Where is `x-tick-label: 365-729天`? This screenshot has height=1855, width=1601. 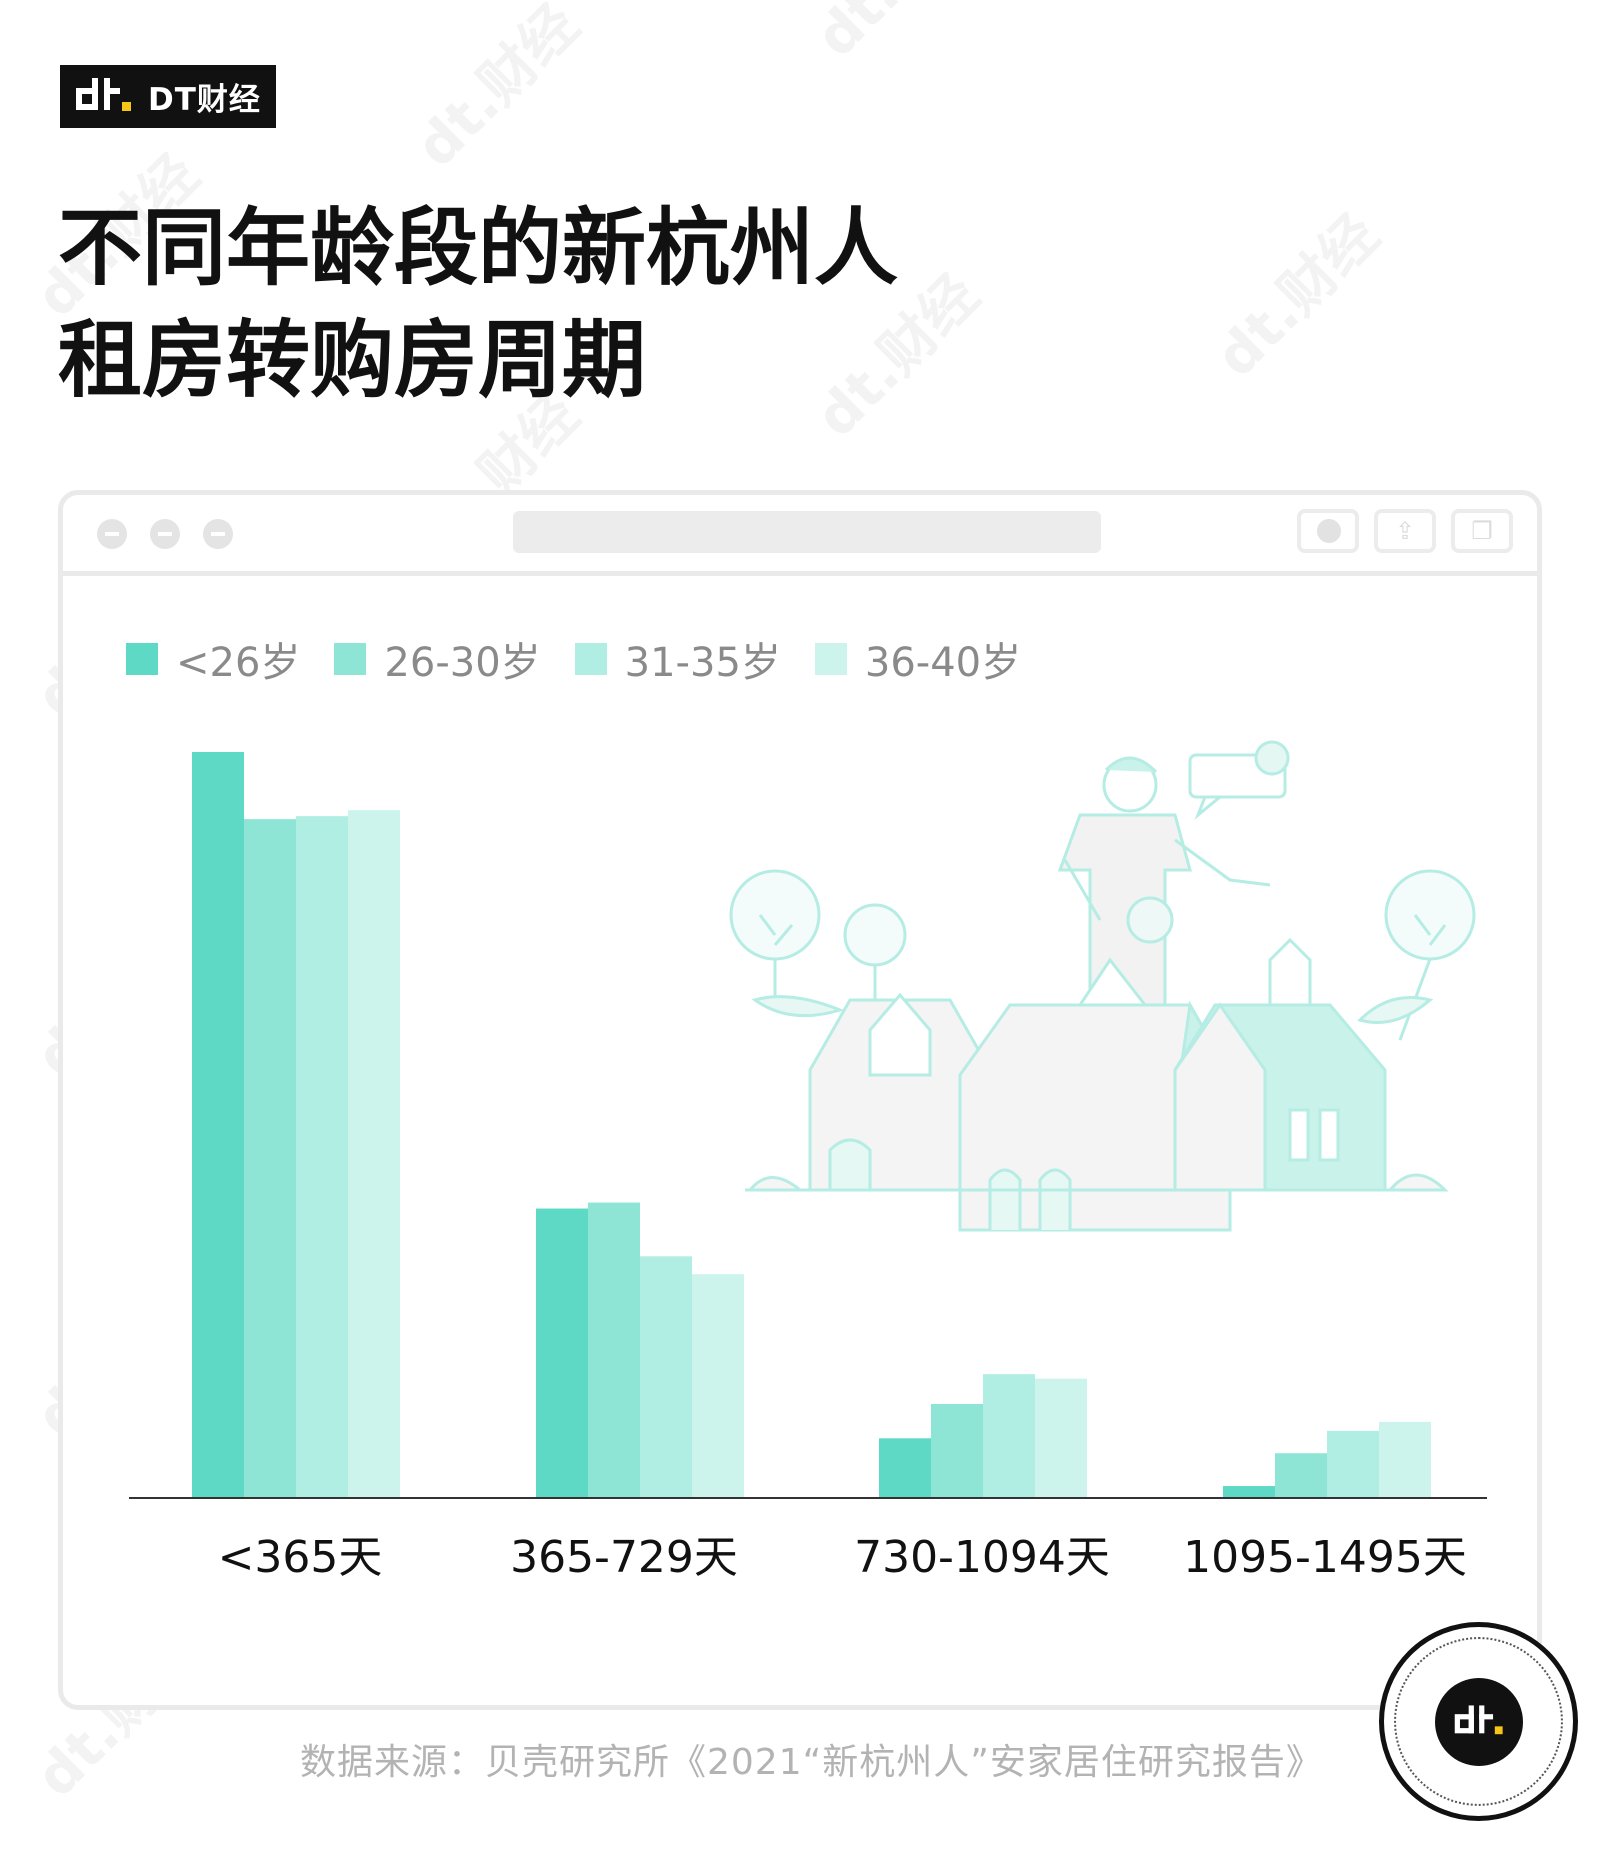 x-tick-label: 365-729天 is located at coordinates (624, 1557).